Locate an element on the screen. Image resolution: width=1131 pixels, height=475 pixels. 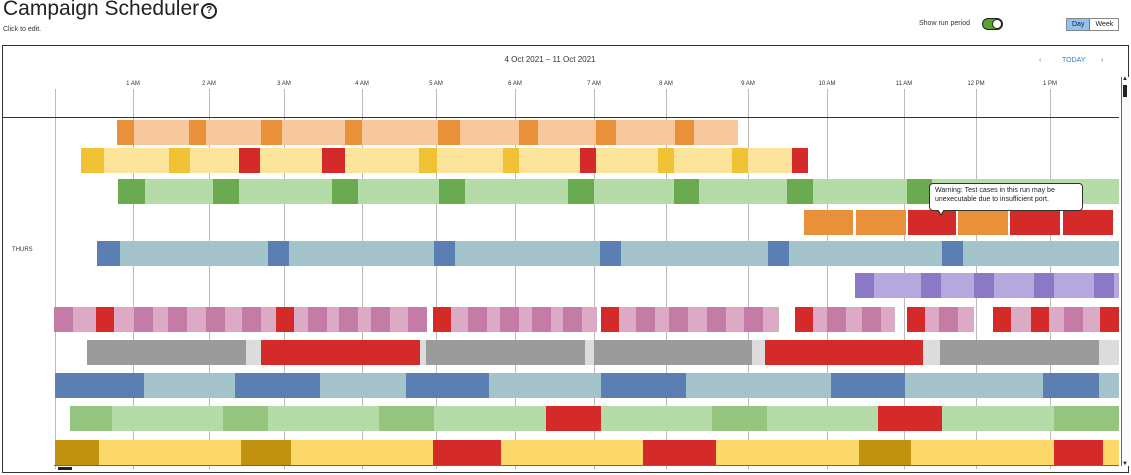
week-view-button: Week is located at coordinates (1104, 24).